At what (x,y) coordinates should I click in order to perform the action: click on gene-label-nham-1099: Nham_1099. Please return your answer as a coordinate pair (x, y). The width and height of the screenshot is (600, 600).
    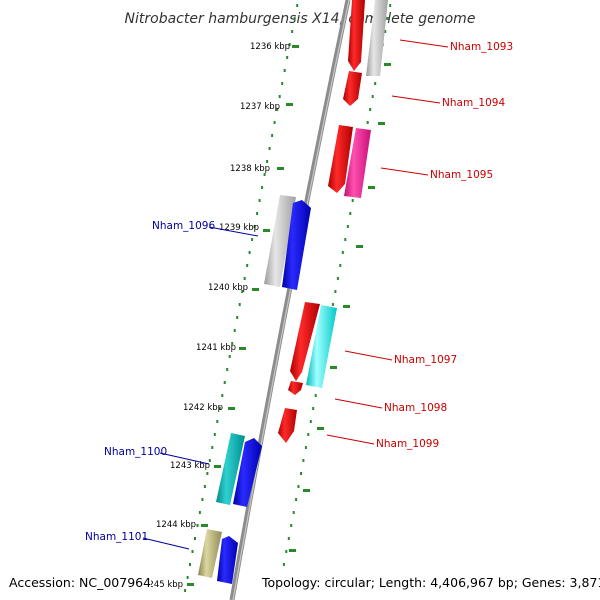
    Looking at the image, I should click on (407, 444).